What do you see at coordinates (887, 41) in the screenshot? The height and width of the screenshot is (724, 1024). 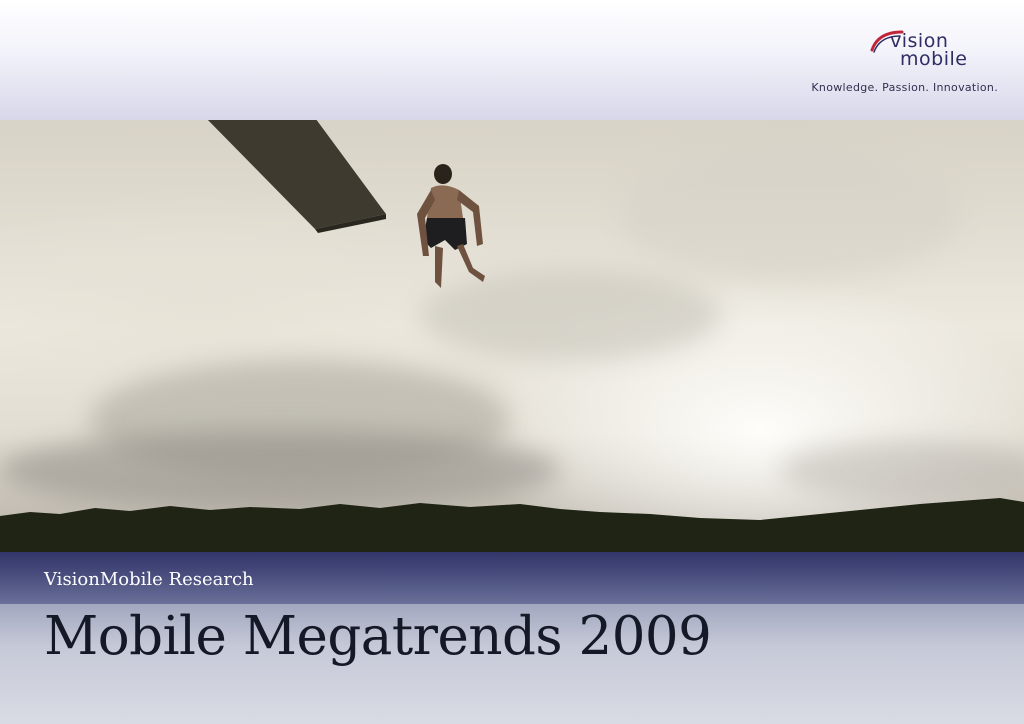 I see `logo-swoosh-icon` at bounding box center [887, 41].